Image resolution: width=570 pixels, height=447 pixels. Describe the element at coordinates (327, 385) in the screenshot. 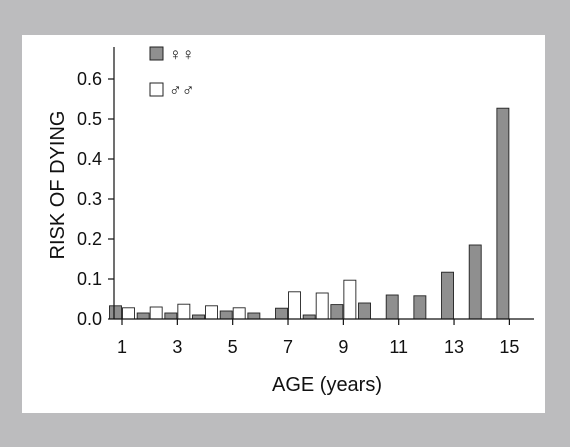

I see `x-axis-title: AGE (years)` at that location.